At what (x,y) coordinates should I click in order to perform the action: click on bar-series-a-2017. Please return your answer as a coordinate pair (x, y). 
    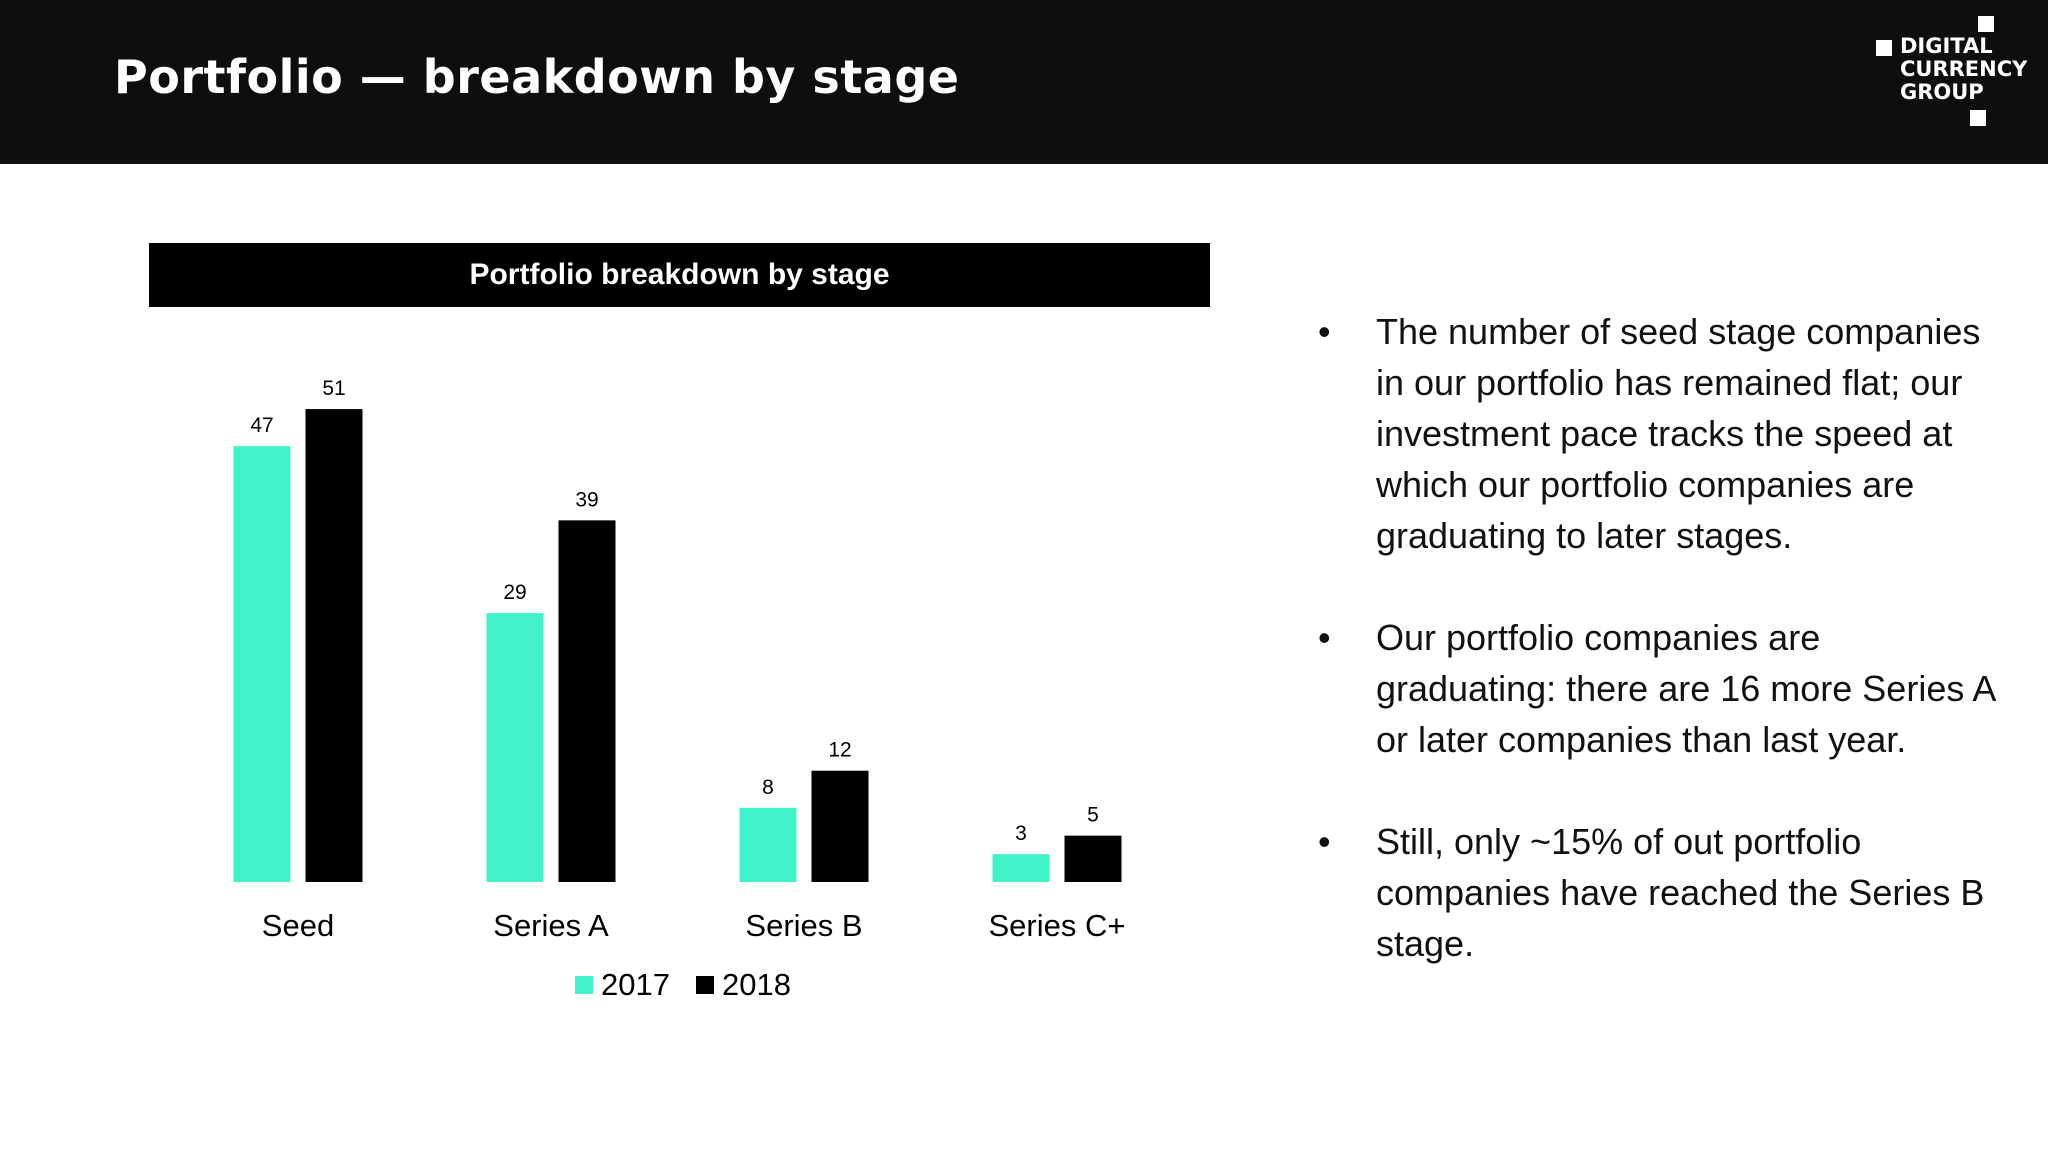
    Looking at the image, I should click on (515, 747).